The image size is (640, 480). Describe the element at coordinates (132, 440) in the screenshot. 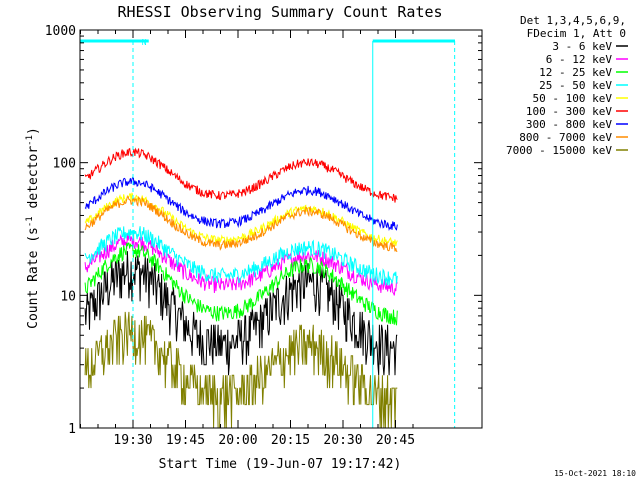

I see `x-tick-label: 19:30` at that location.